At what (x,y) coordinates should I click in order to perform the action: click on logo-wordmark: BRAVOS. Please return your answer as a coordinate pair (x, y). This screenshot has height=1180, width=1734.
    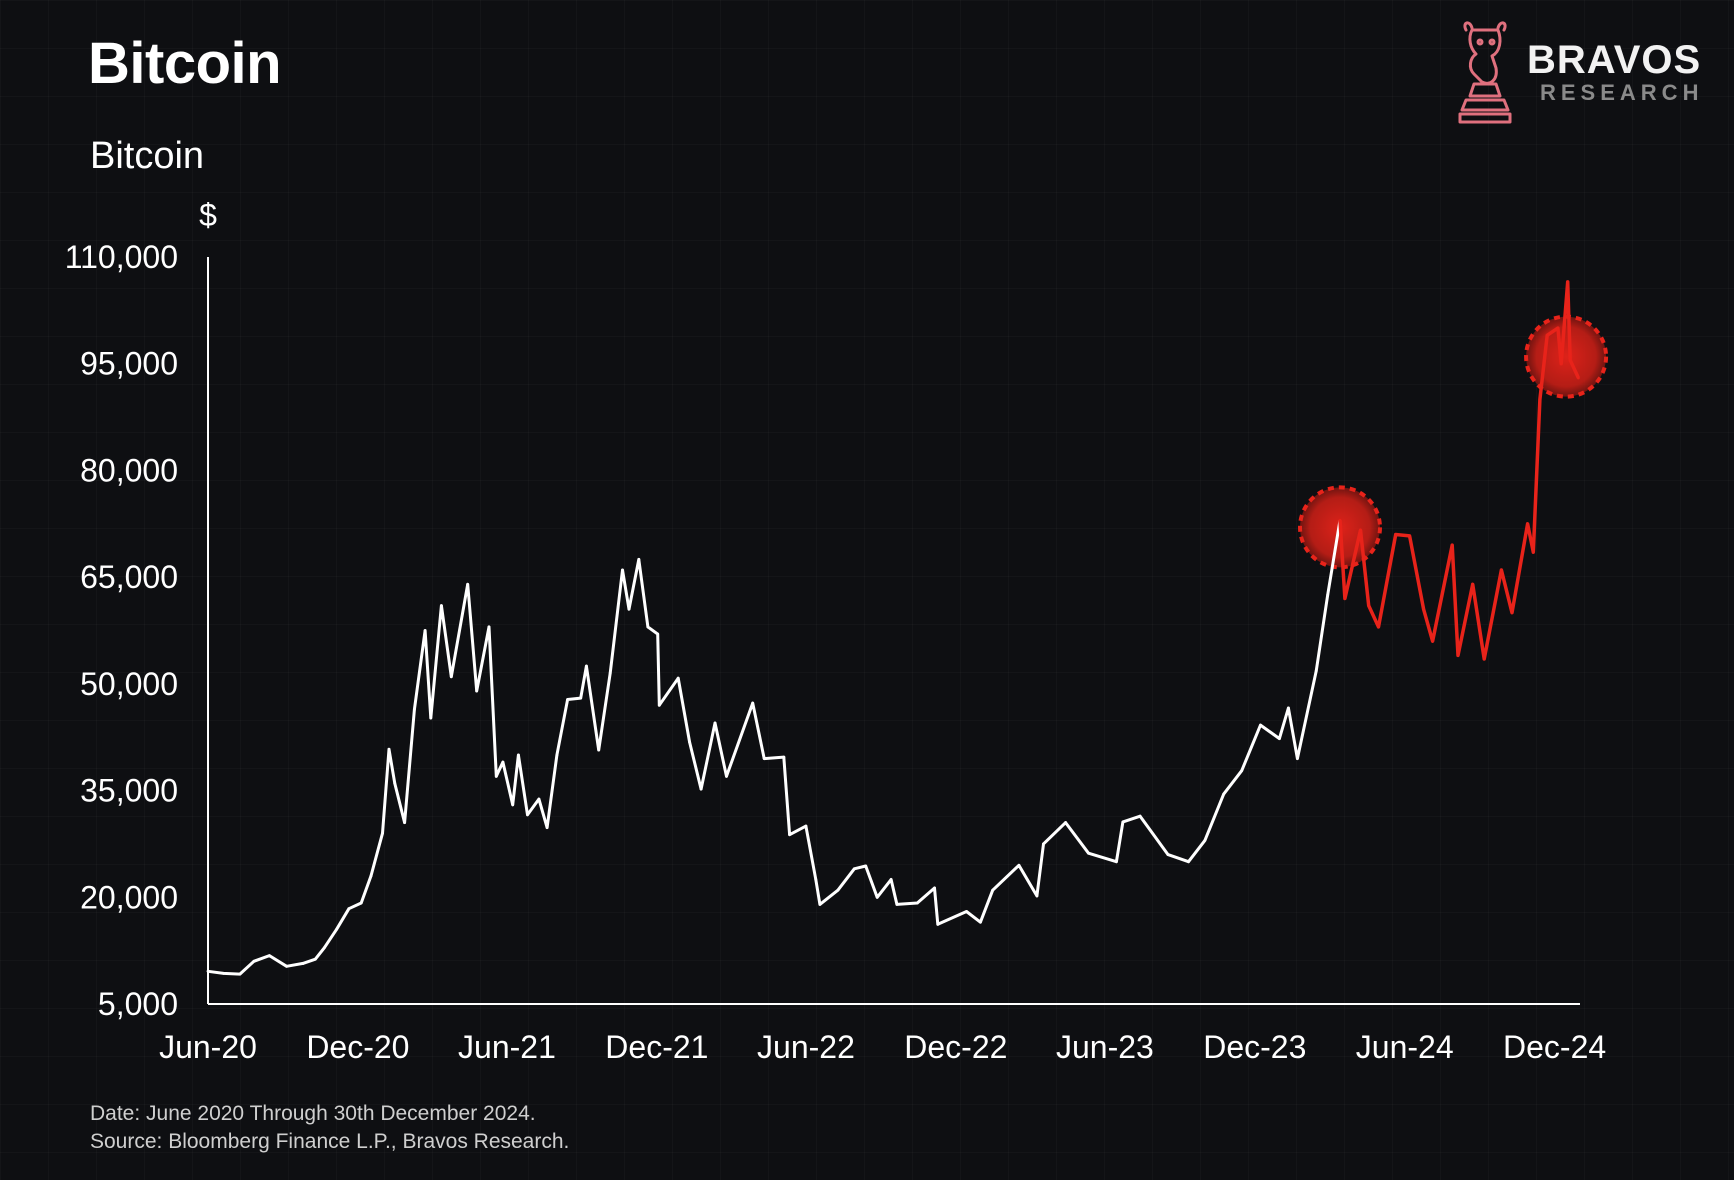
    Looking at the image, I should click on (1614, 60).